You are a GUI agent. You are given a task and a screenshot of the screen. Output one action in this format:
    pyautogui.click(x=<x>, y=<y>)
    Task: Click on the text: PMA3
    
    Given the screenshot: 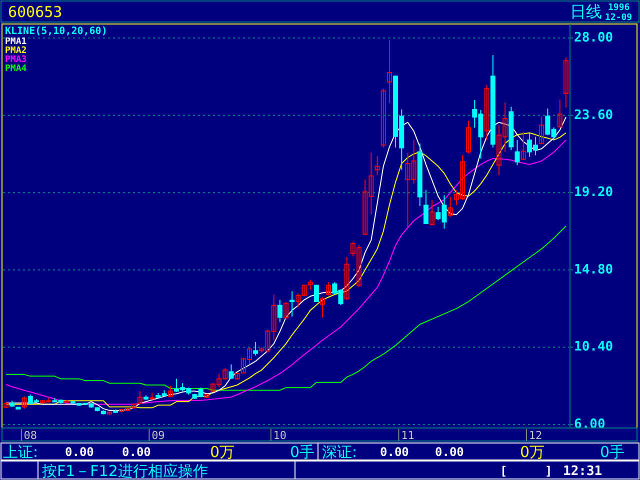 What is the action you would take?
    pyautogui.click(x=16, y=60)
    